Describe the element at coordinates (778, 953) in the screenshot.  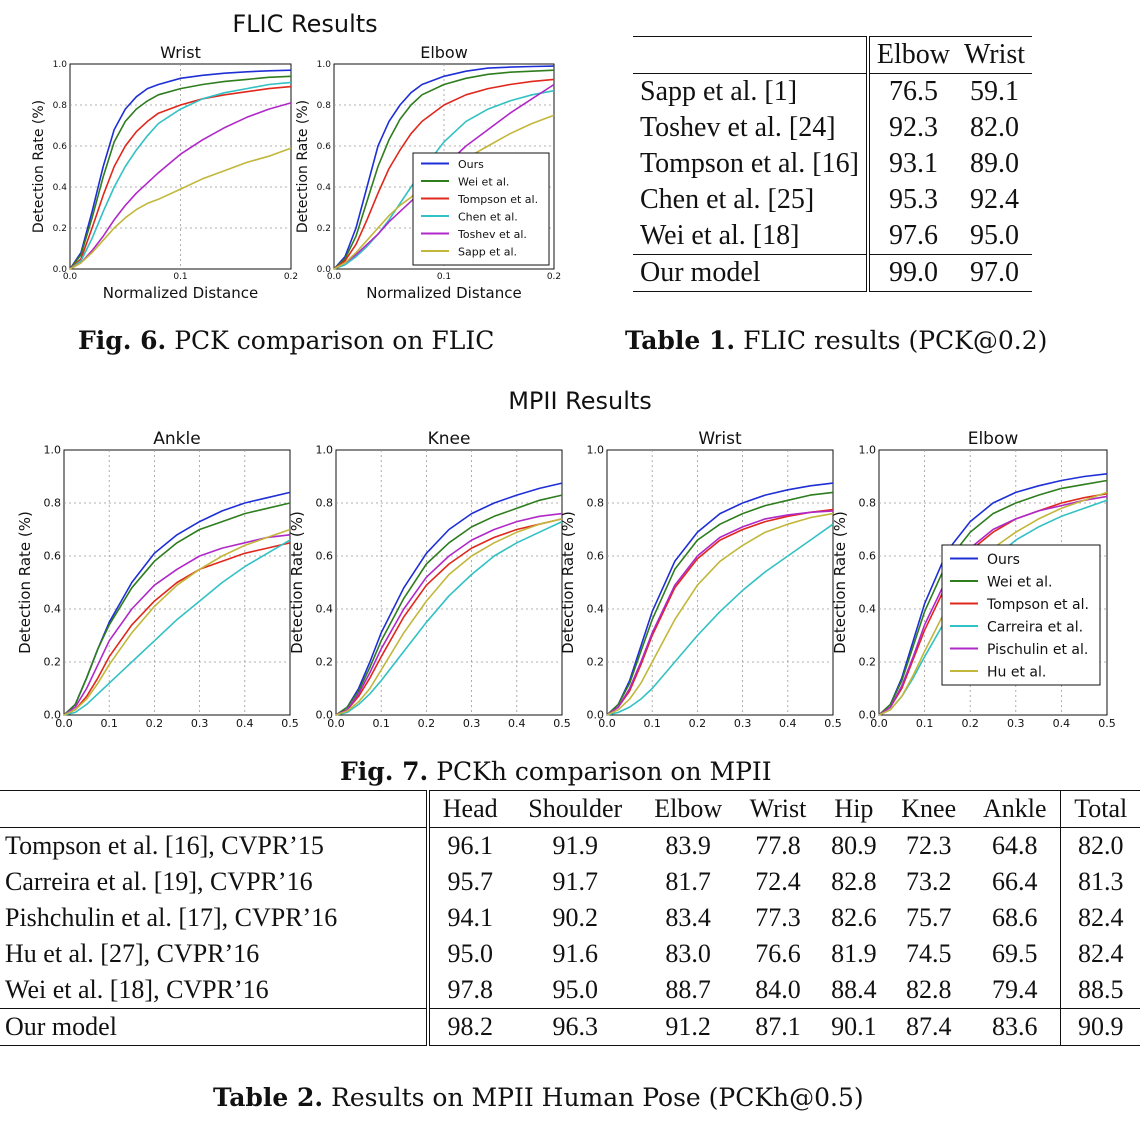
I see `table2-cell: 76.6` at that location.